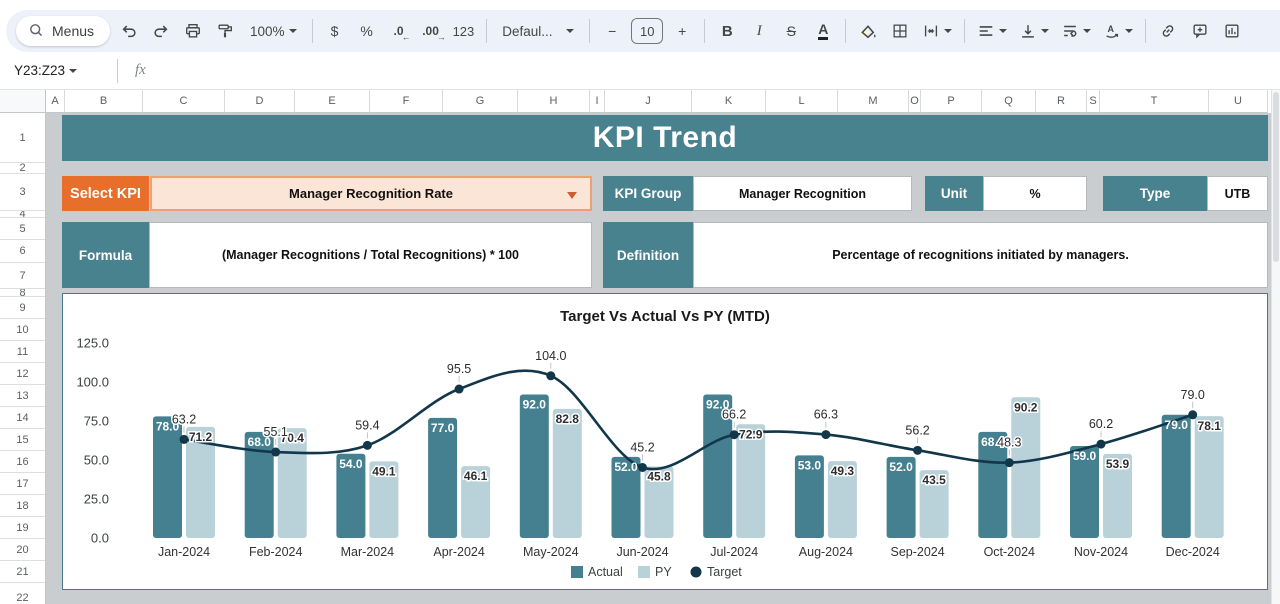 This screenshot has width=1280, height=604. I want to click on target-data-label: 59.4, so click(367, 425).